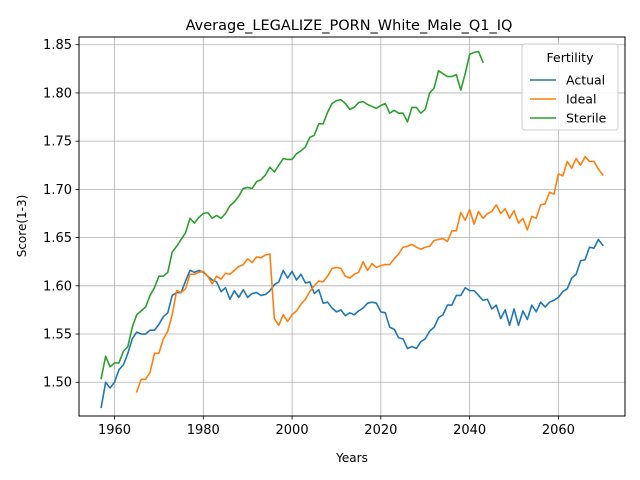  I want to click on y-tick-label: 1.60, so click(57, 286).